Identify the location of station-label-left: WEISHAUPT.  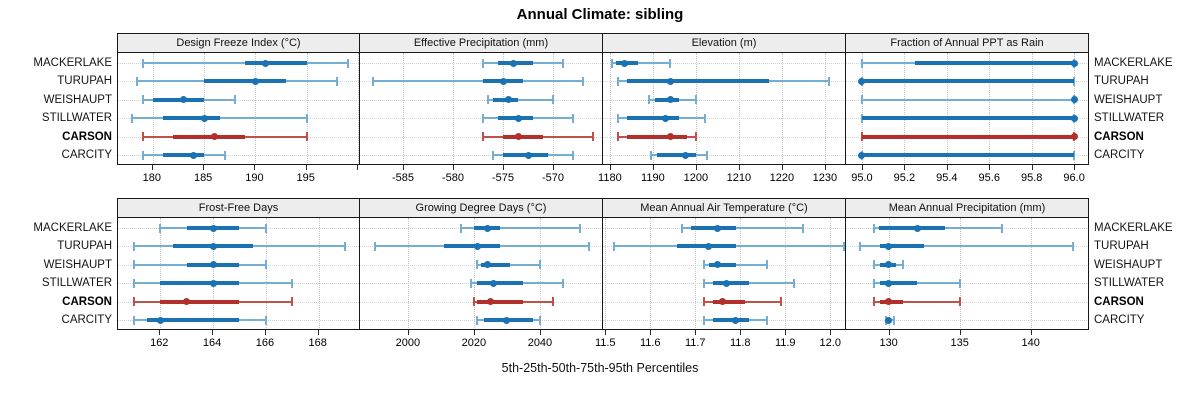
(77, 264).